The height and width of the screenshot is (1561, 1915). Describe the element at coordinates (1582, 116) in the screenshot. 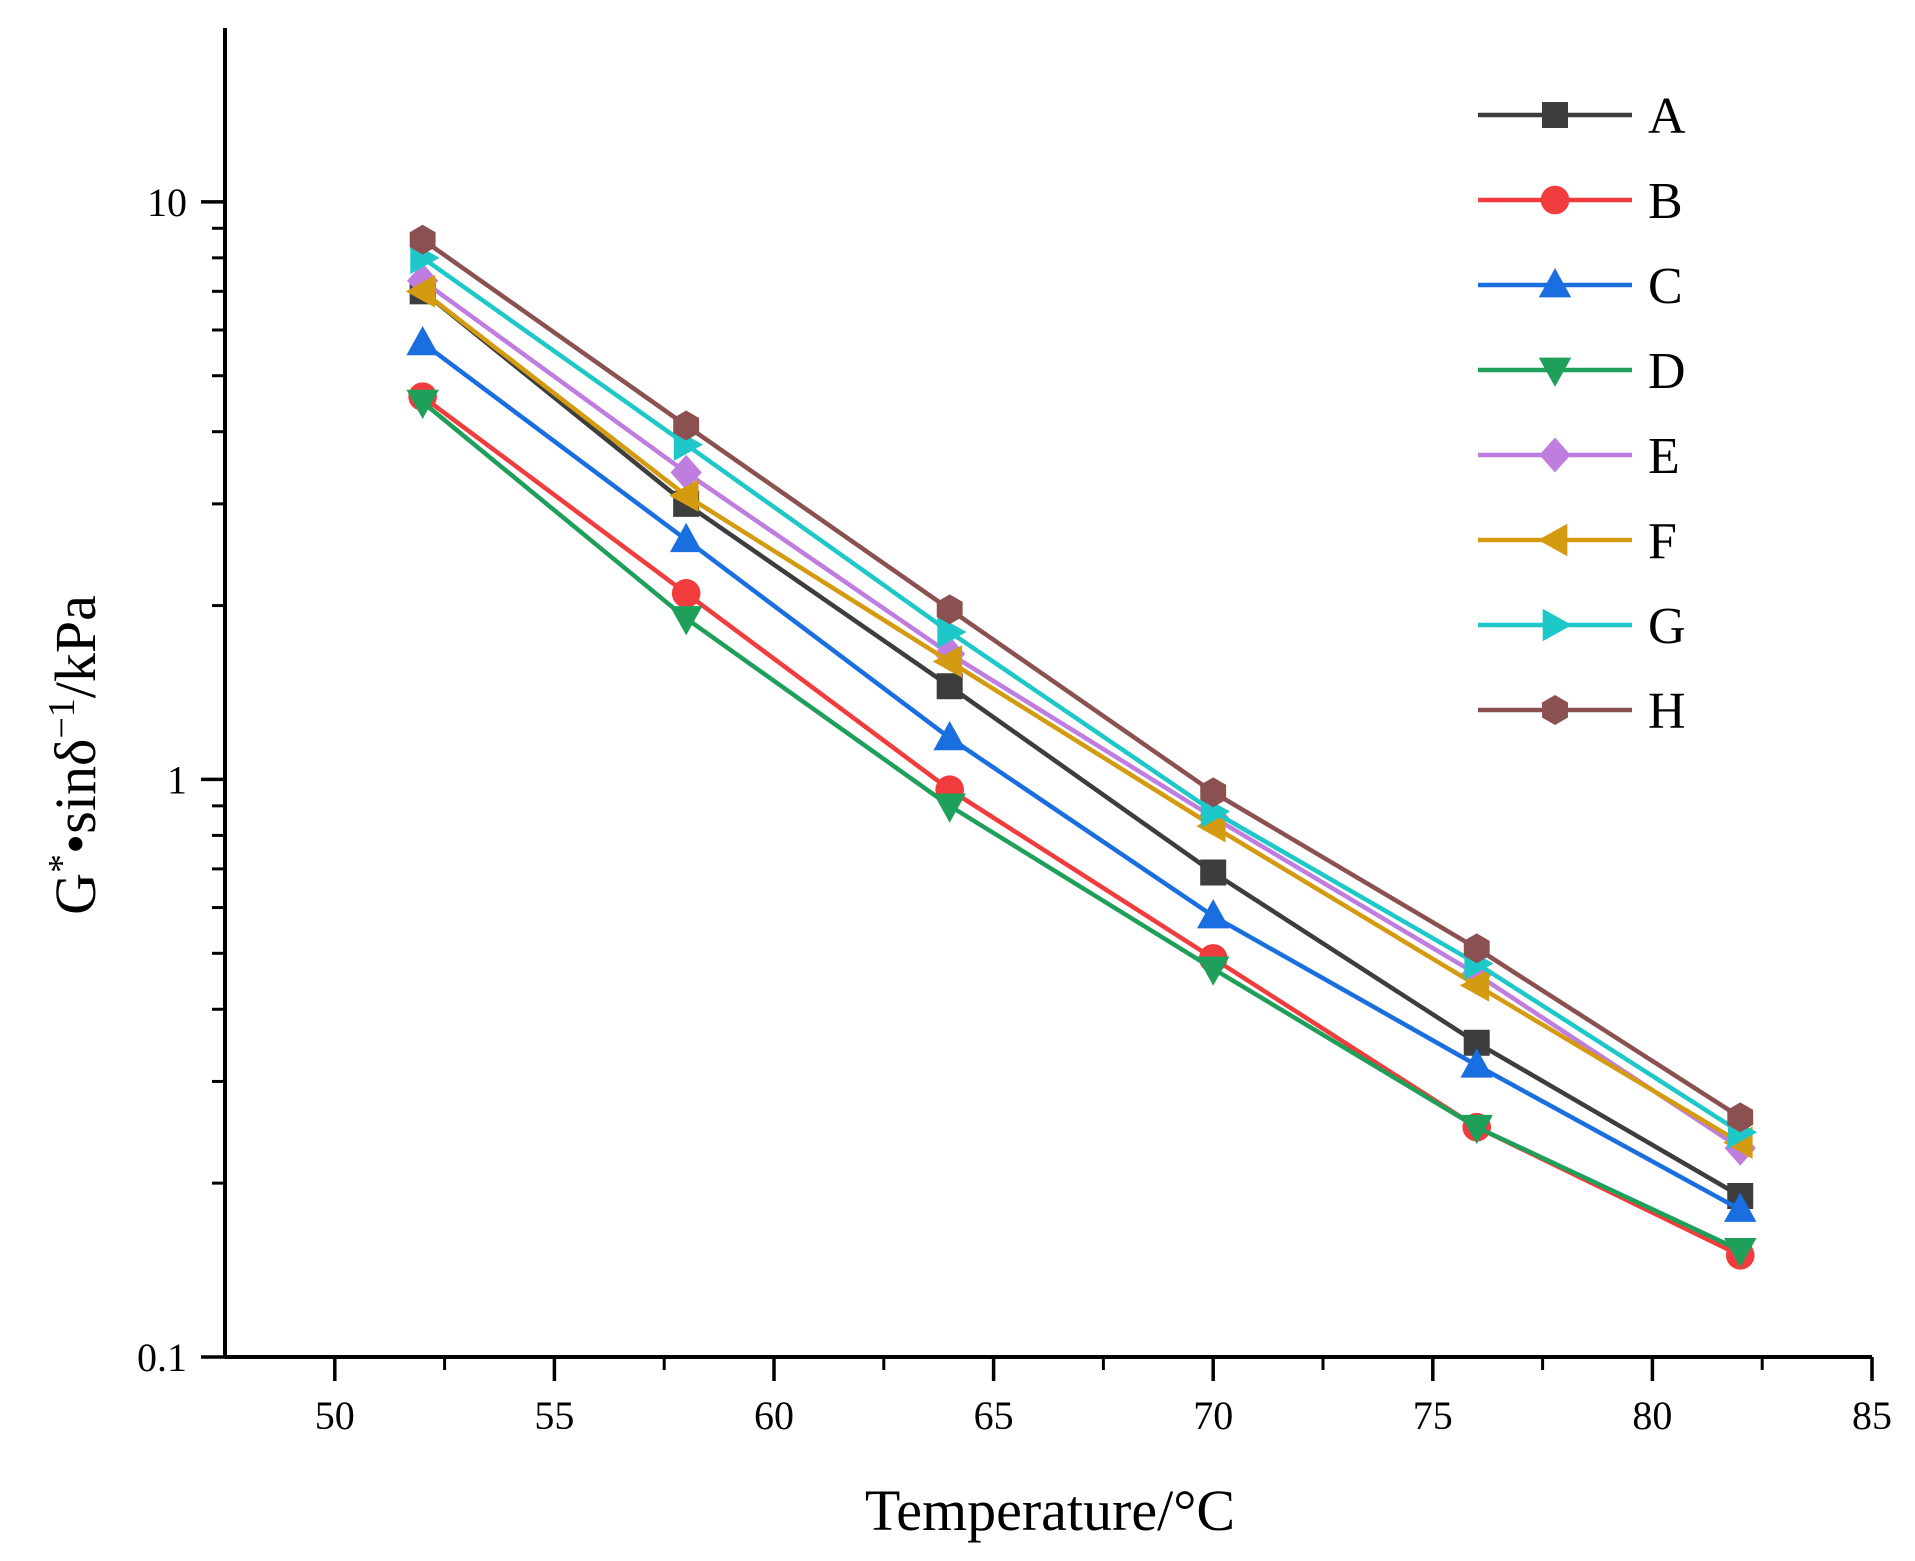

I see `legend-item-a: A` at that location.